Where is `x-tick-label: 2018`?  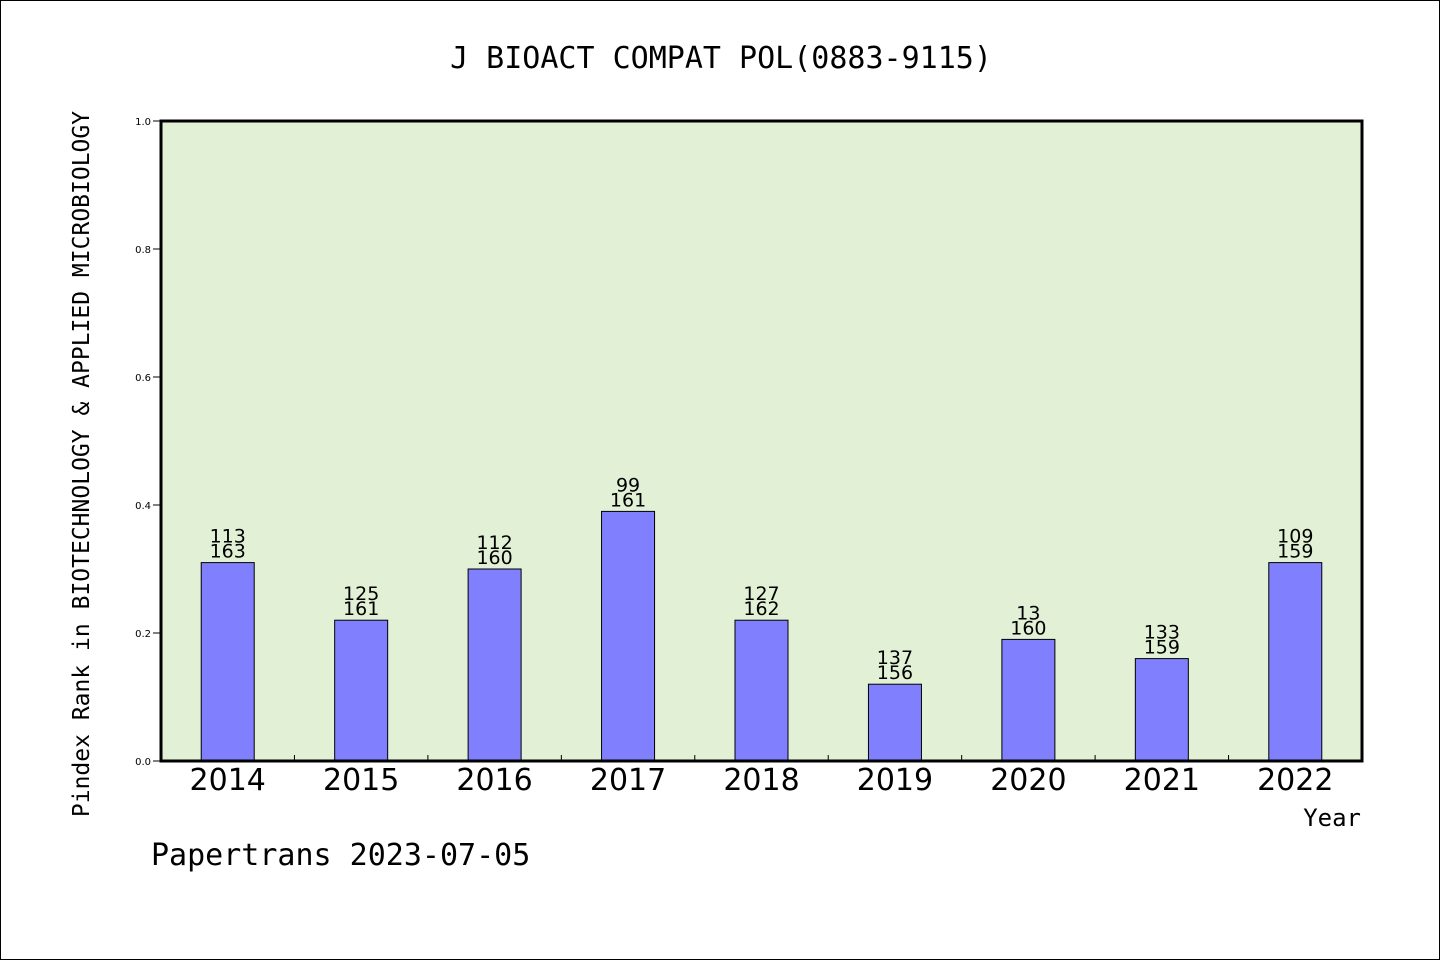
x-tick-label: 2018 is located at coordinates (761, 780).